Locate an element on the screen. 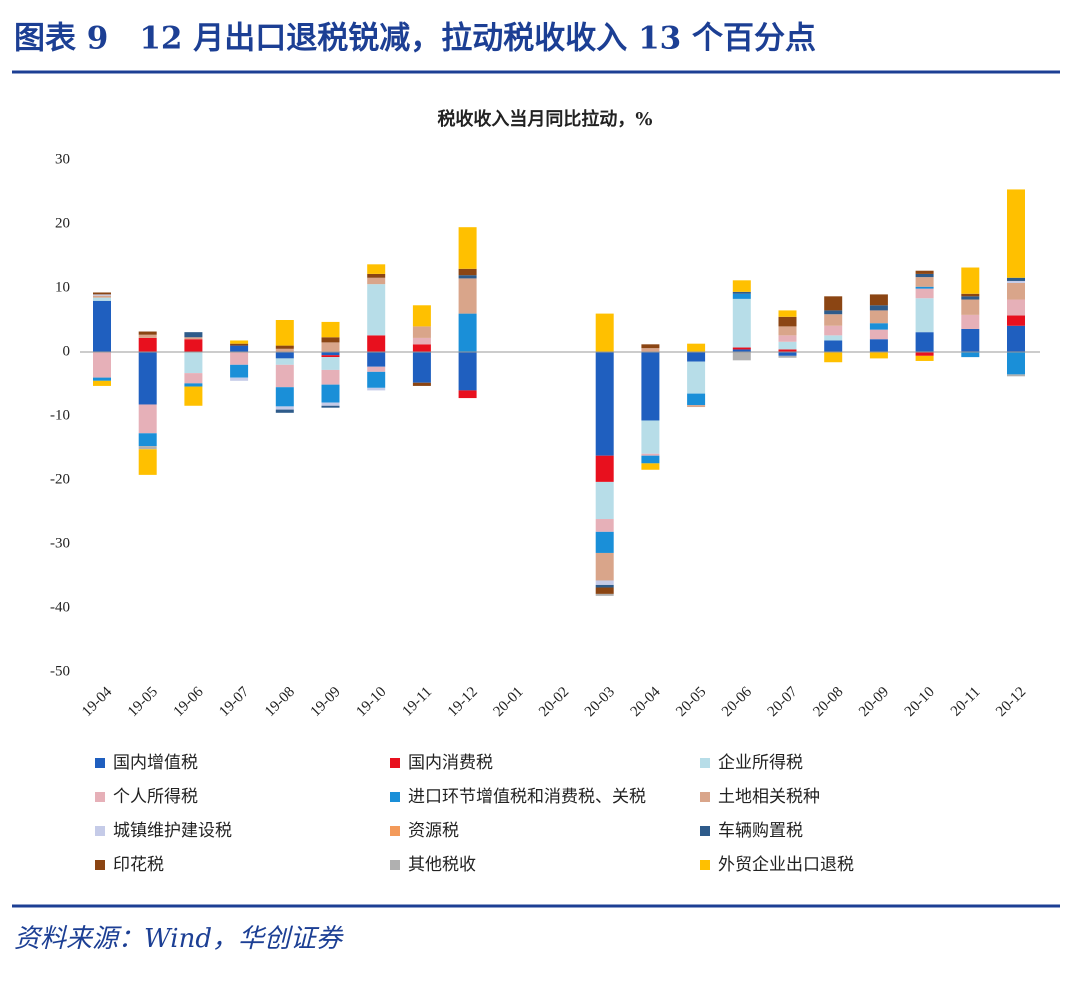 This screenshot has height=982, width=1080. chart-title: 税收收入当月同比拉动，% is located at coordinates (544, 119).